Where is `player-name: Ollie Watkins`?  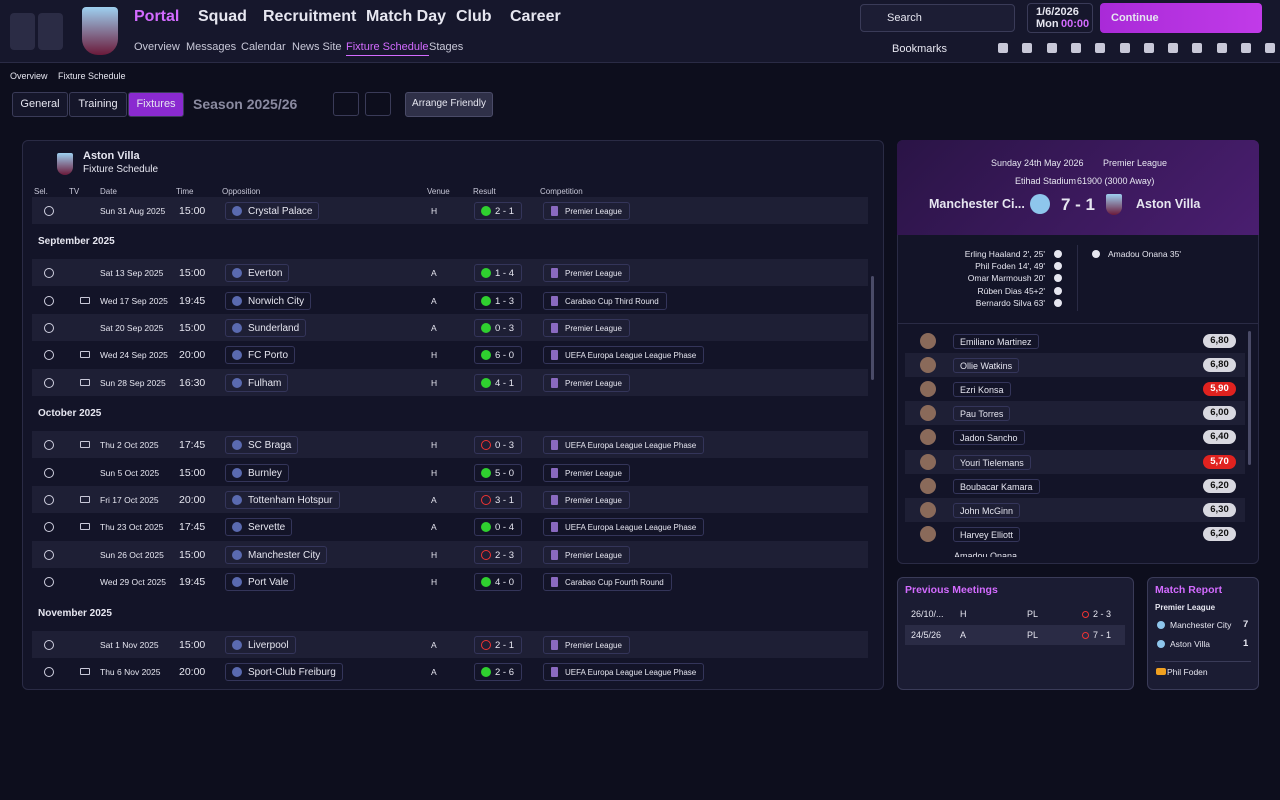 player-name: Ollie Watkins is located at coordinates (986, 366).